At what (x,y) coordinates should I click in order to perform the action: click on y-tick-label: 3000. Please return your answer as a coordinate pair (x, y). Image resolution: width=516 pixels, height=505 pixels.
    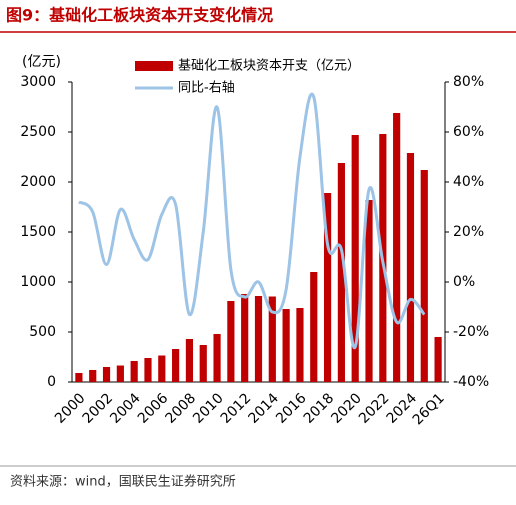
    Looking at the image, I should click on (38, 82).